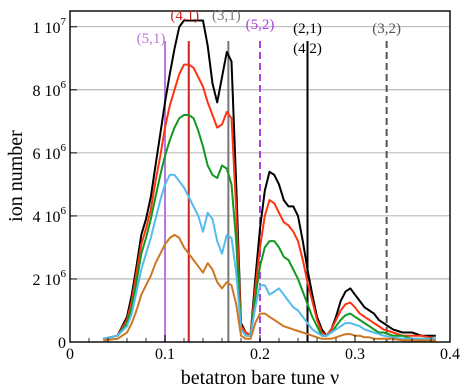  What do you see at coordinates (260, 378) in the screenshot?
I see `x-axis-label: betatron bare tune ν` at bounding box center [260, 378].